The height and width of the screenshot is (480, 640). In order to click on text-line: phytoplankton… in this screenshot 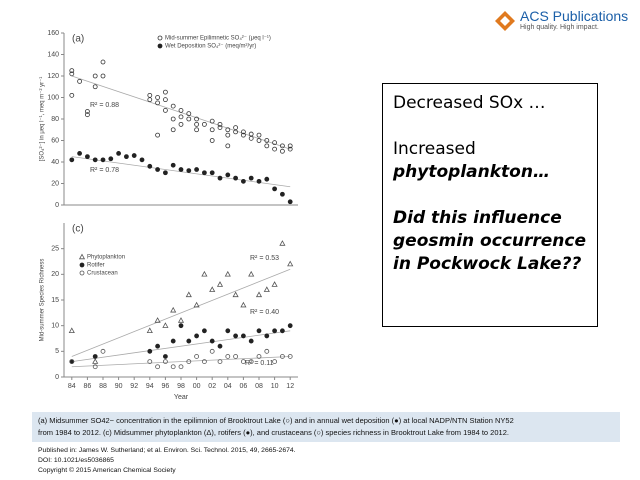, I will do `click(471, 172)`.